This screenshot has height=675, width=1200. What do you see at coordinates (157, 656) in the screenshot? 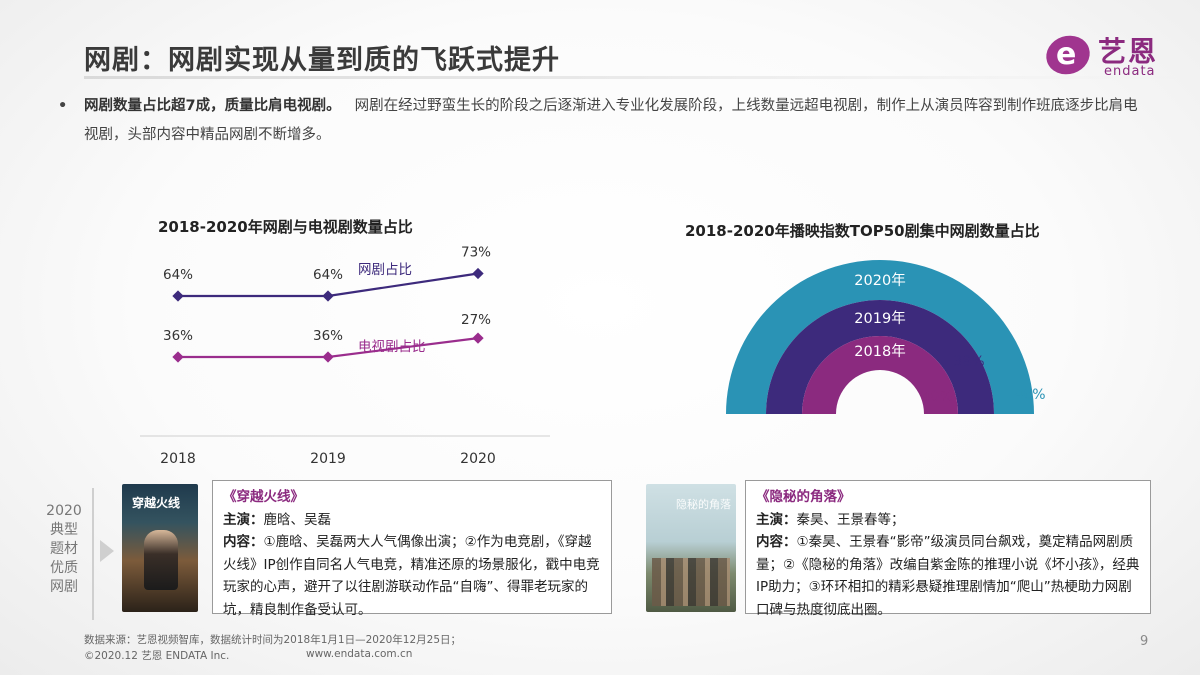
I see `copyright: ©2020.12 艺恩 ENDATA Inc.` at bounding box center [157, 656].